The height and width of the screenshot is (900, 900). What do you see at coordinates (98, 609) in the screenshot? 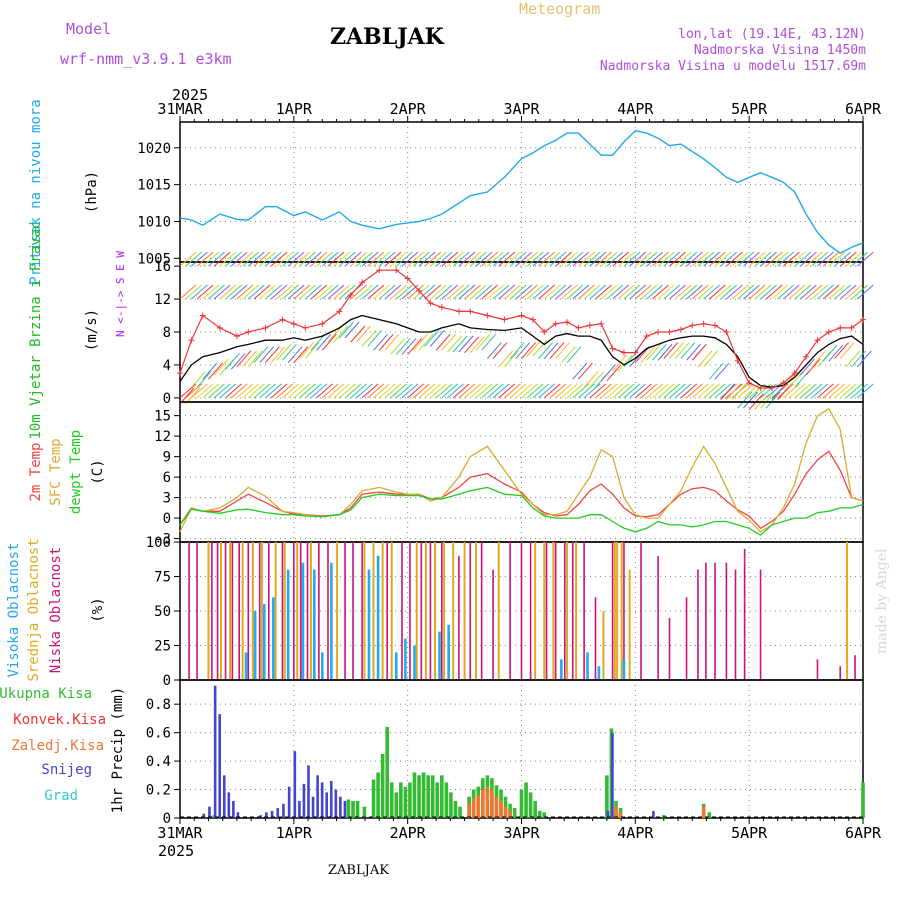
I see `cloud-ylabel-unit: (%)` at bounding box center [98, 609].